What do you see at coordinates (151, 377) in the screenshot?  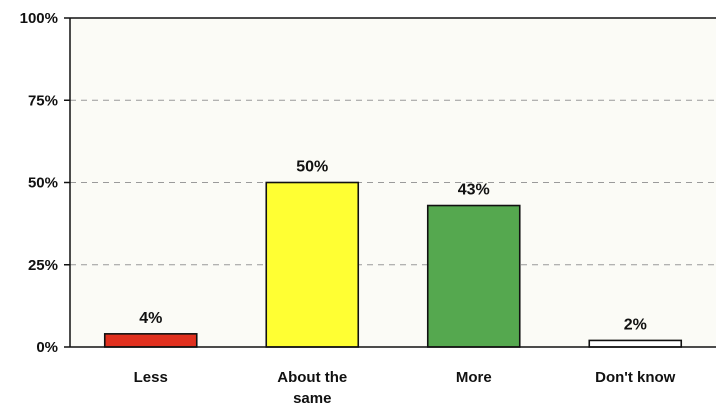 I see `category-label: Less` at bounding box center [151, 377].